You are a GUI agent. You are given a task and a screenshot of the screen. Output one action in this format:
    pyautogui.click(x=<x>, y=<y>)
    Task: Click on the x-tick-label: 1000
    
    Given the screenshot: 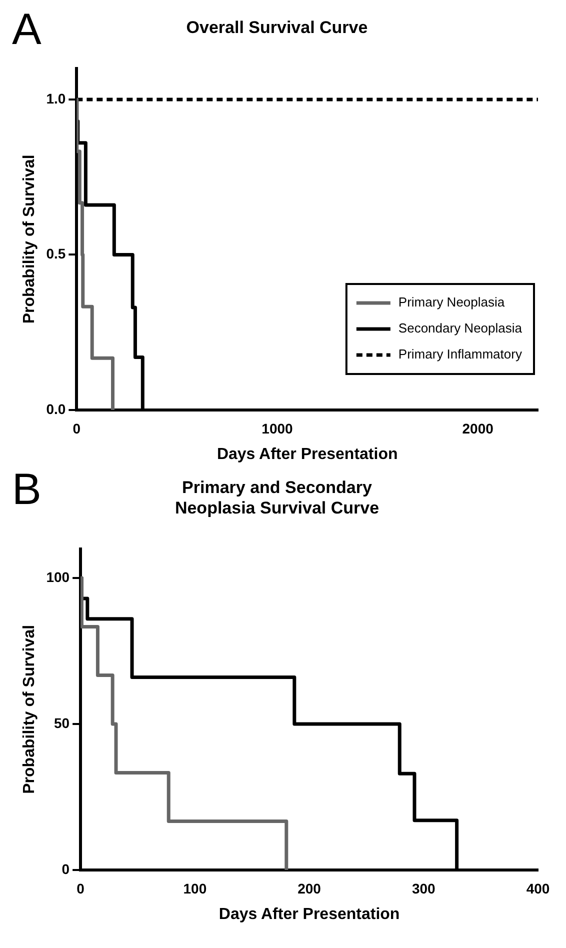 What is the action you would take?
    pyautogui.click(x=278, y=428)
    